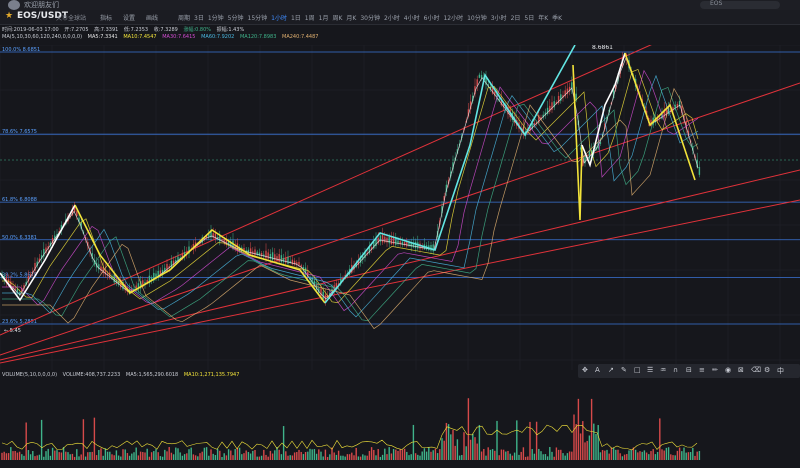 This screenshot has height=468, width=800. What do you see at coordinates (257, 18) in the screenshot?
I see `period-3: 15分钟` at bounding box center [257, 18].